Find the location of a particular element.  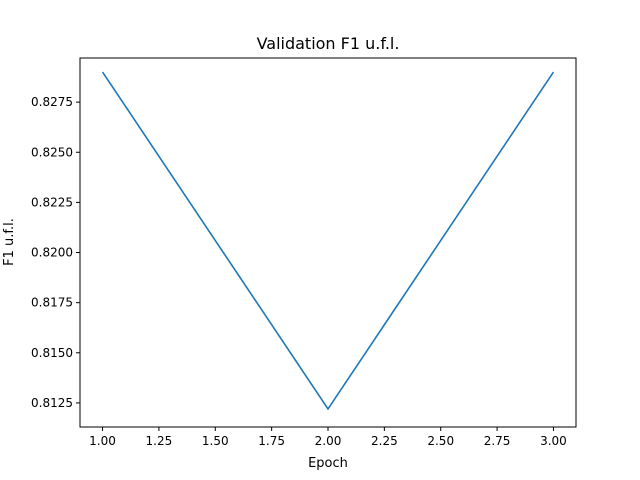

x-tick-label: 3.00 is located at coordinates (553, 441).